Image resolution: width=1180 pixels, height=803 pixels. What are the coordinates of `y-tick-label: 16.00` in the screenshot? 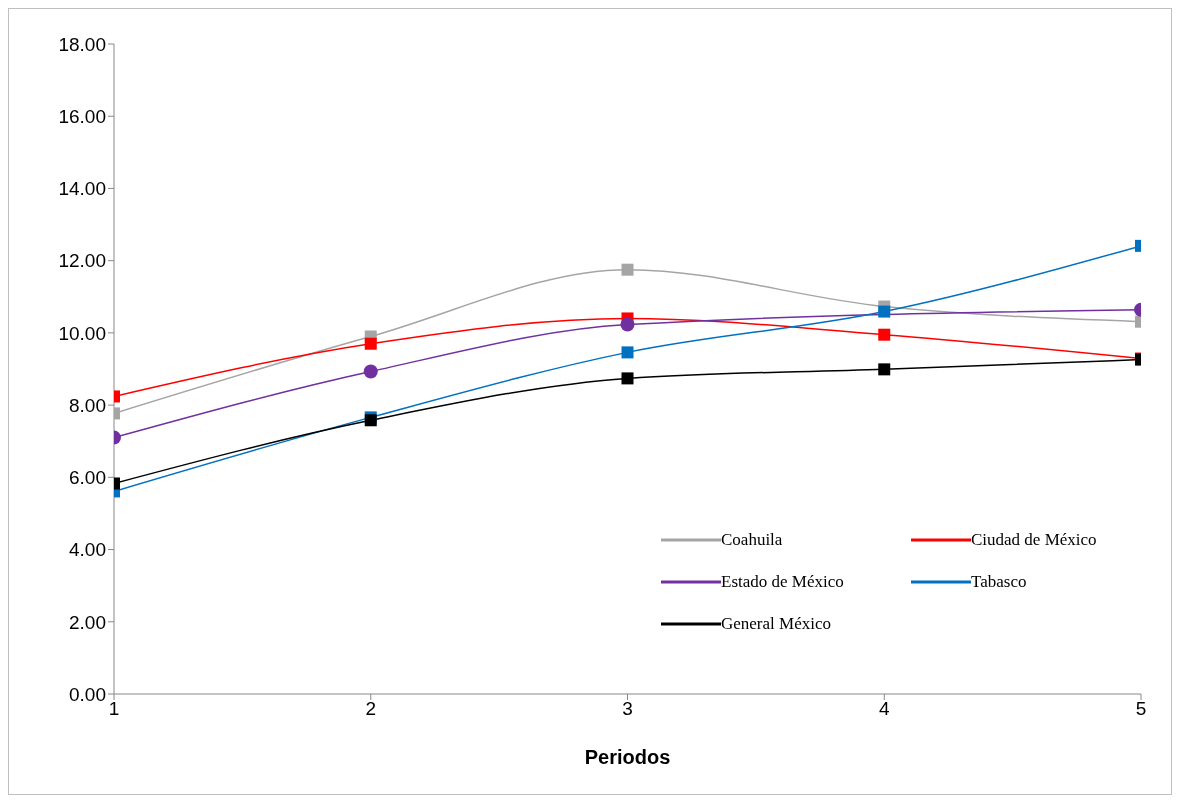 It's located at (82, 116).